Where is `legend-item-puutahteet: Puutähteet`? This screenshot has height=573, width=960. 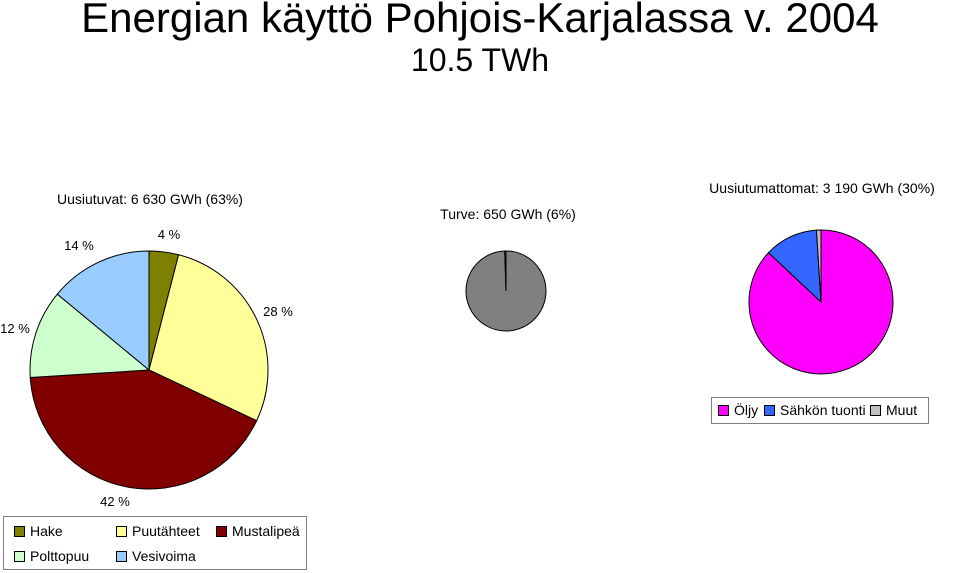 legend-item-puutahteet: Puutähteet is located at coordinates (158, 531).